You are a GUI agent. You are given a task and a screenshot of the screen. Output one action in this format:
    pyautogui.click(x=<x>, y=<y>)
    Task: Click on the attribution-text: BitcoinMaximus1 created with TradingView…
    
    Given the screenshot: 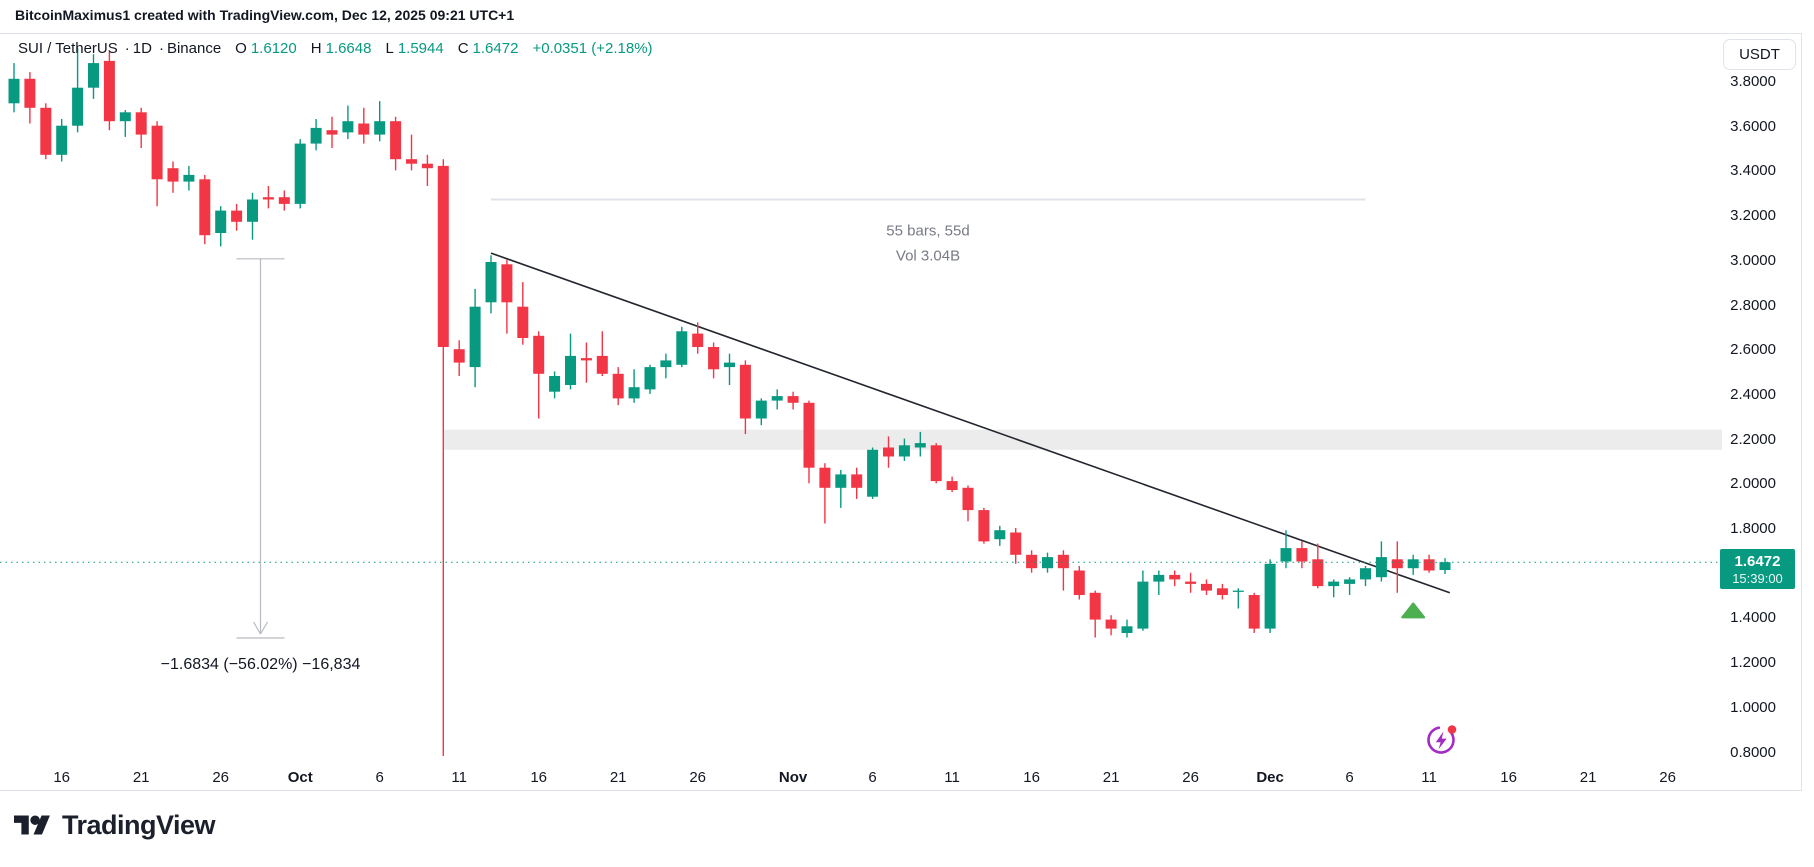 What is the action you would take?
    pyautogui.click(x=265, y=15)
    